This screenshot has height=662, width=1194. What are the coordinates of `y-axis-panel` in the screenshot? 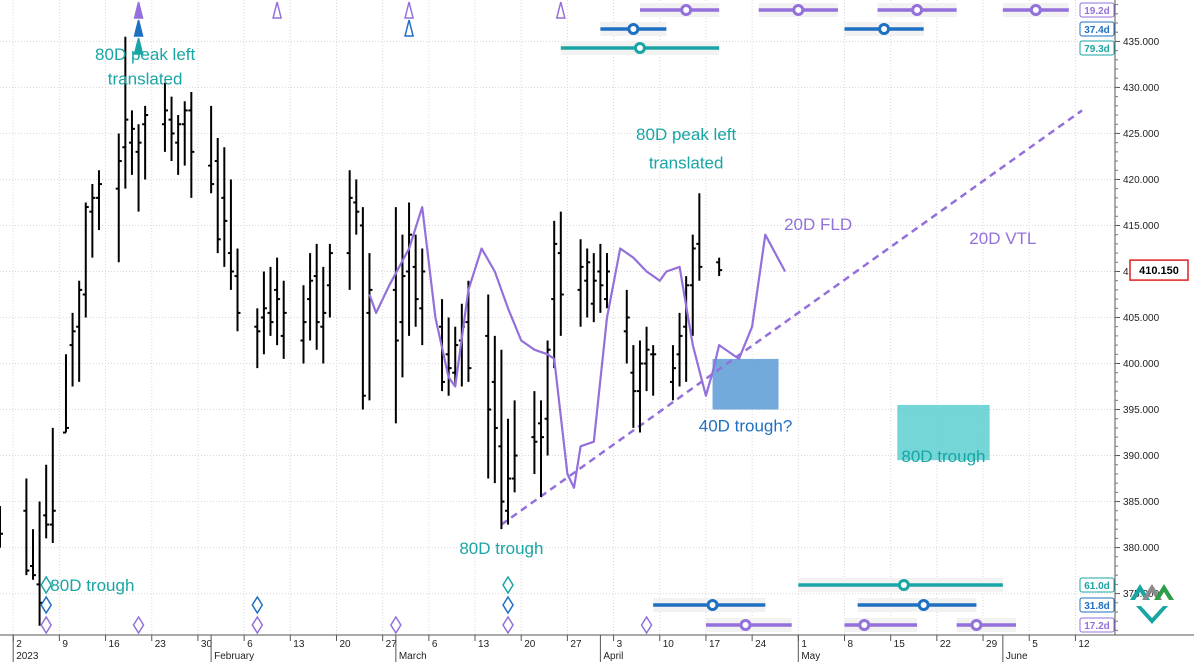 It's located at (1154, 317).